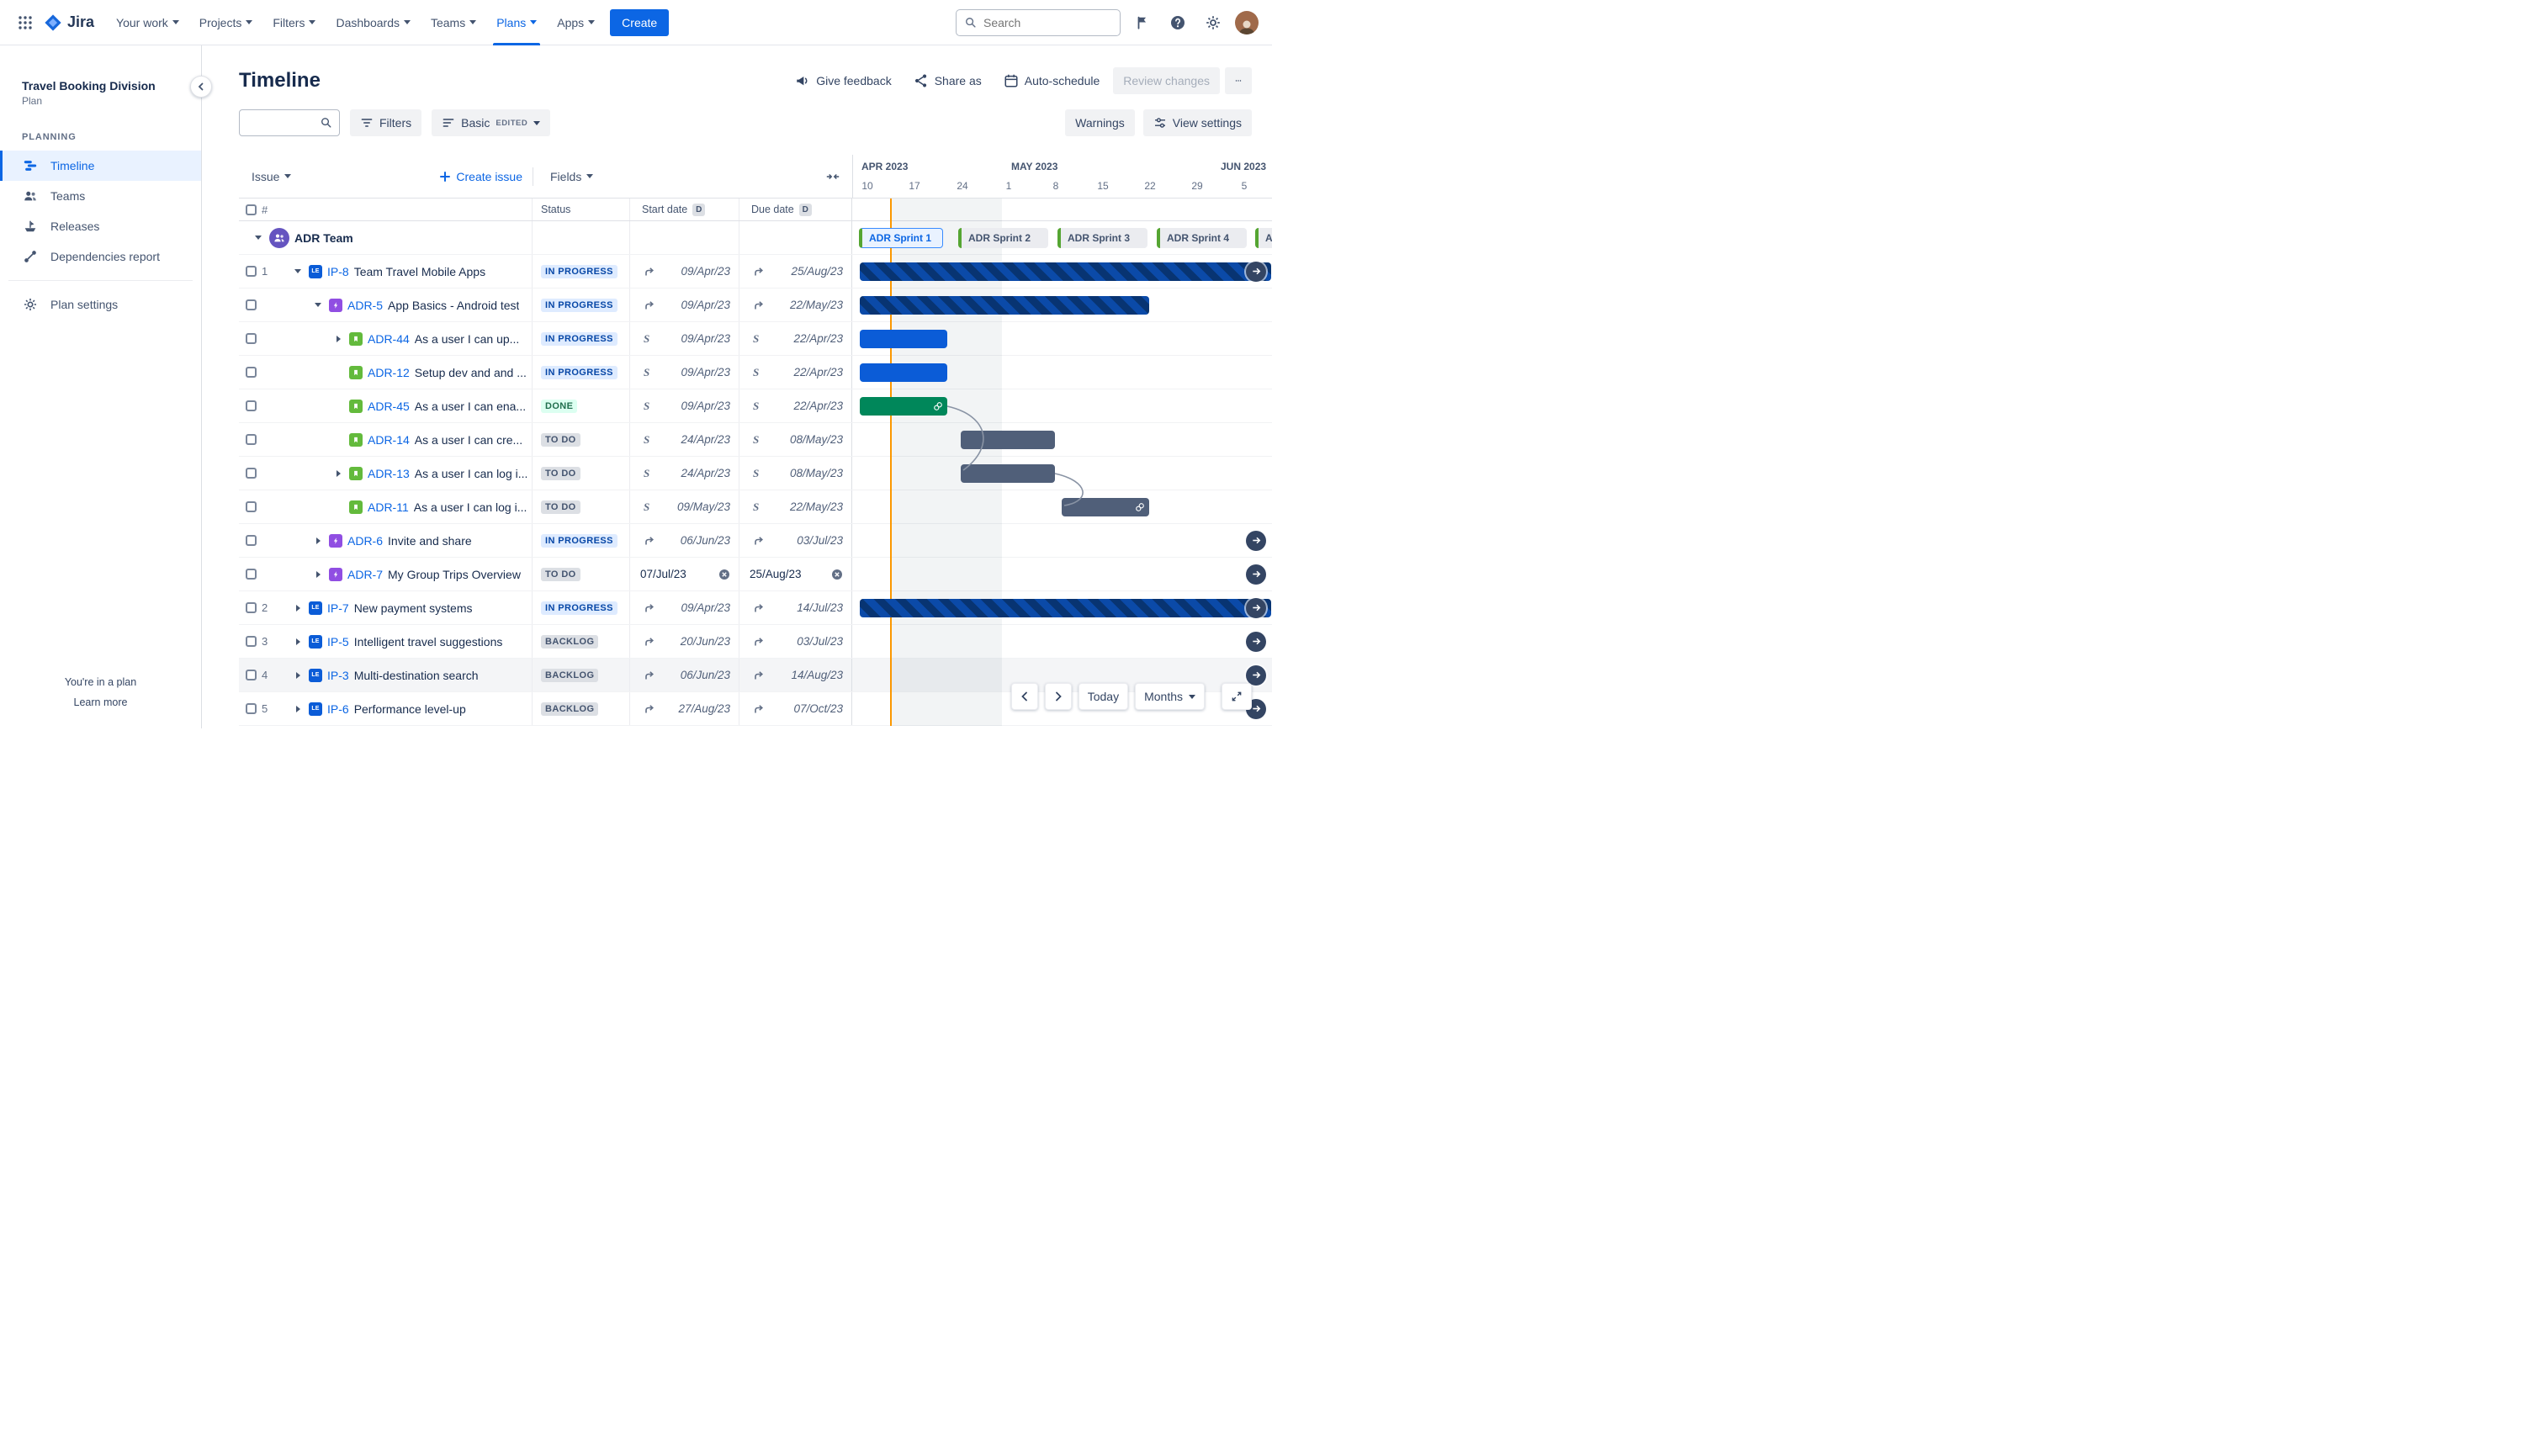 The height and width of the screenshot is (1456, 2544). I want to click on start-date-cell: 27/Aug/23, so click(684, 708).